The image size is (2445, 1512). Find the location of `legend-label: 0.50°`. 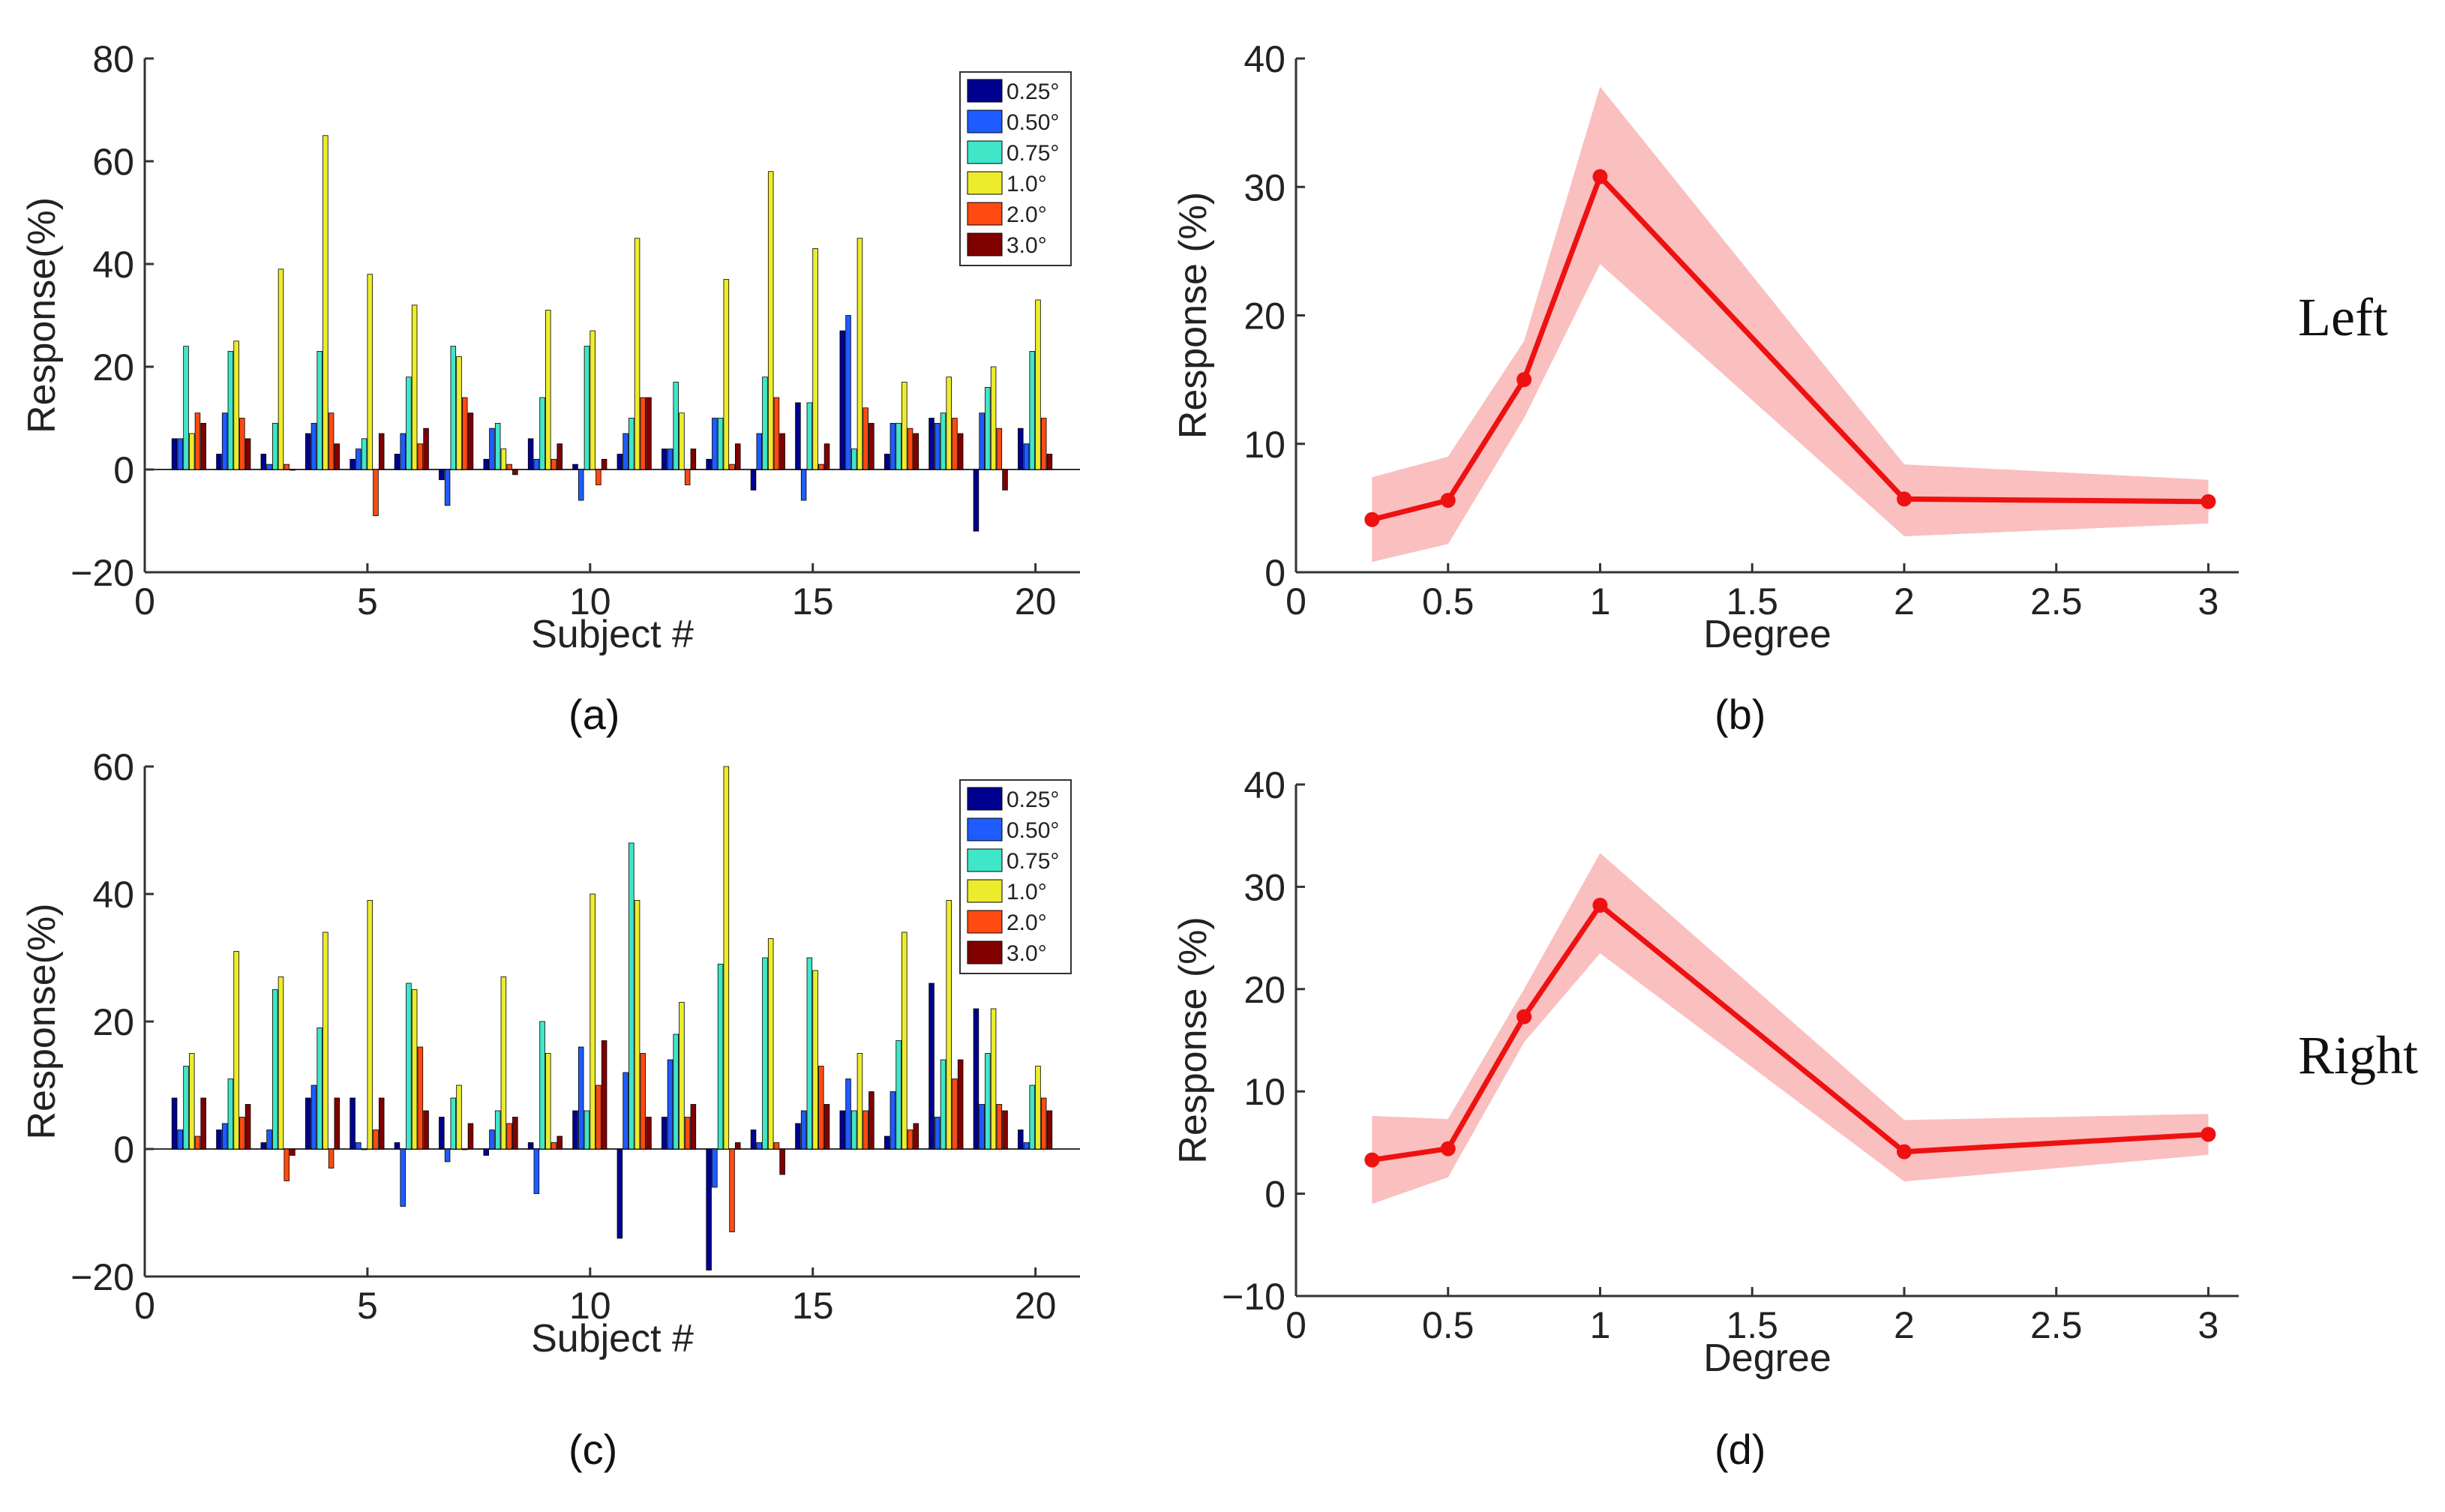

legend-label: 0.50° is located at coordinates (1032, 830).